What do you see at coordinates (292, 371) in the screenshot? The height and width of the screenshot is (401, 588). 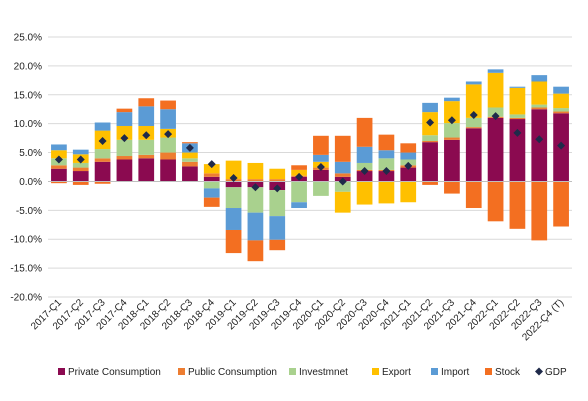 I see `legend-swatch-investmnet` at bounding box center [292, 371].